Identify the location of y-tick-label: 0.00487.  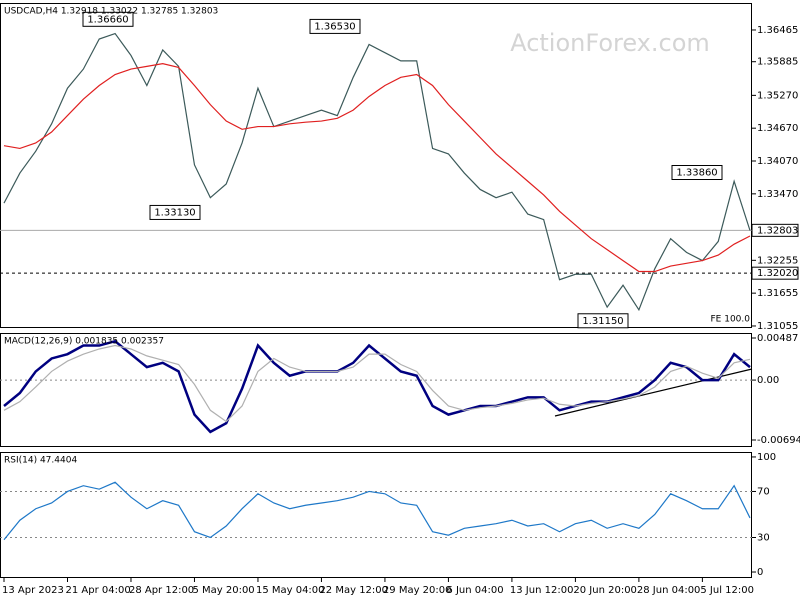
(777, 338).